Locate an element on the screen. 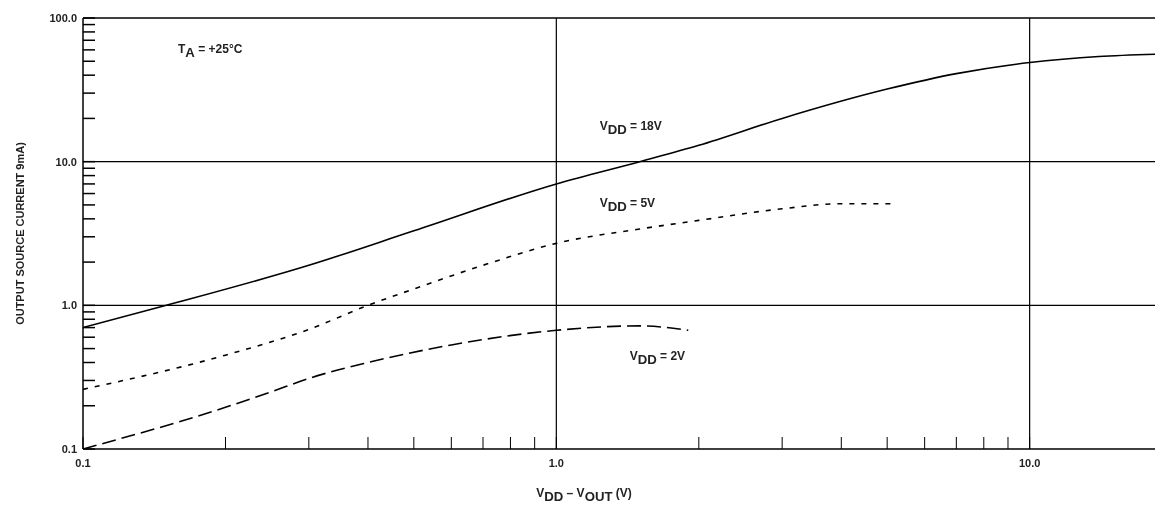 The width and height of the screenshot is (1163, 522). x-tick-label: 0.1 is located at coordinates (83, 462).